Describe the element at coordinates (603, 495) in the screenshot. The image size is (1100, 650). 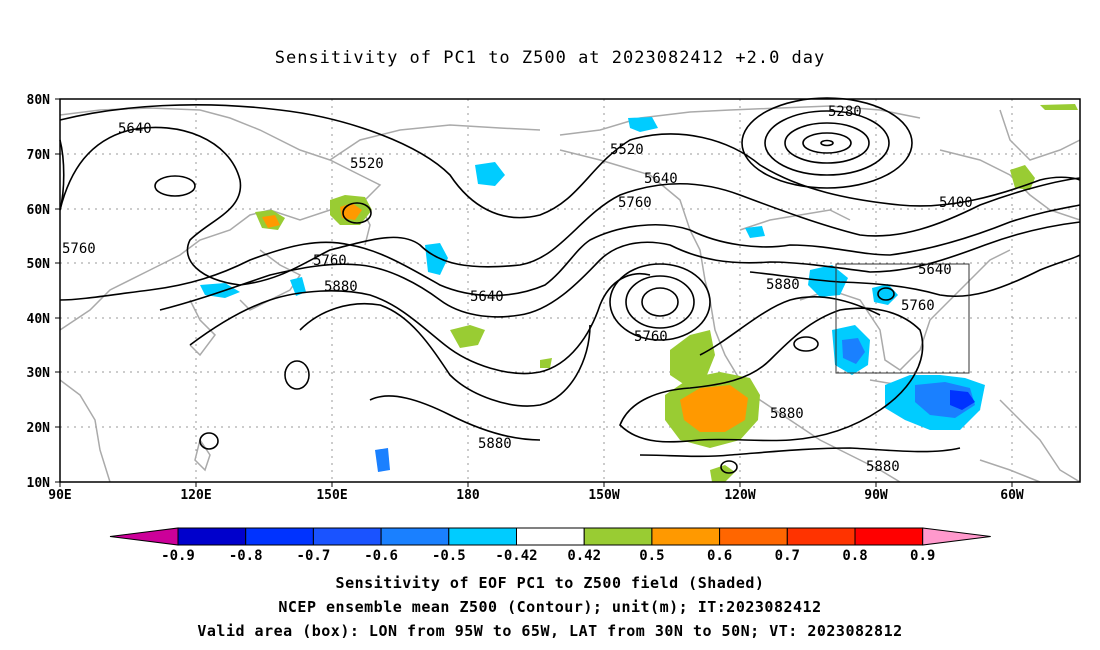
I see `lon-tick-label: 150W` at that location.